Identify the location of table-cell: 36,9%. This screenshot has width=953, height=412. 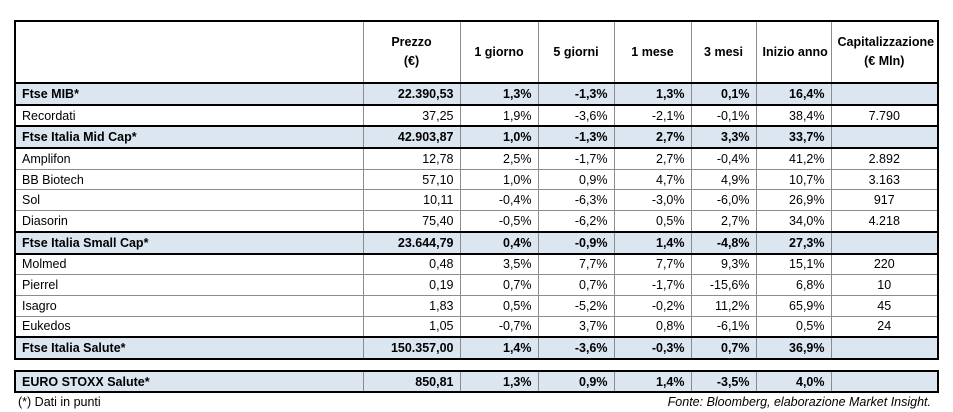
(793, 348).